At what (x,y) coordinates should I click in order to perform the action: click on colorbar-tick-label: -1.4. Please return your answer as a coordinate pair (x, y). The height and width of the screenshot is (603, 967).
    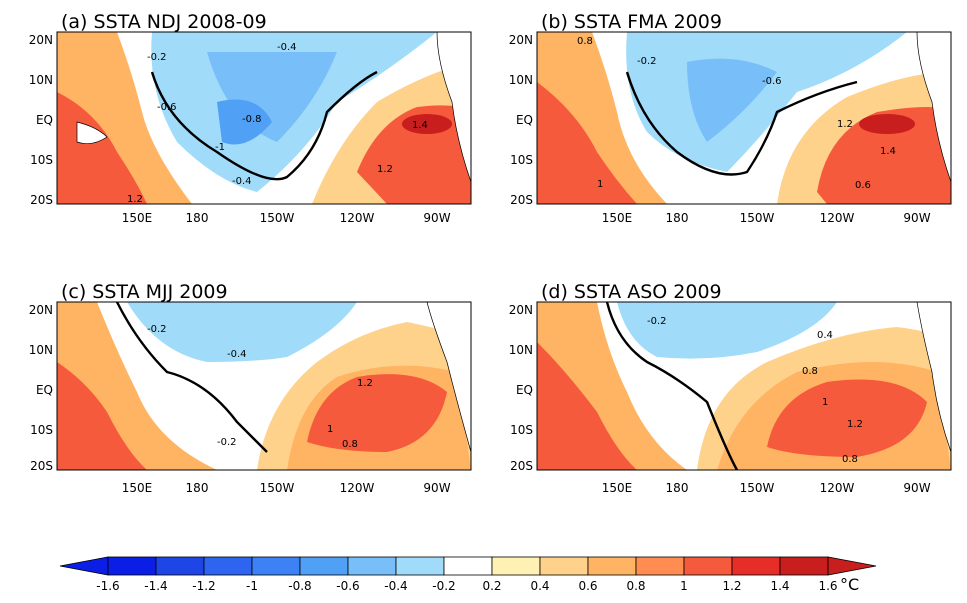
    Looking at the image, I should click on (155, 586).